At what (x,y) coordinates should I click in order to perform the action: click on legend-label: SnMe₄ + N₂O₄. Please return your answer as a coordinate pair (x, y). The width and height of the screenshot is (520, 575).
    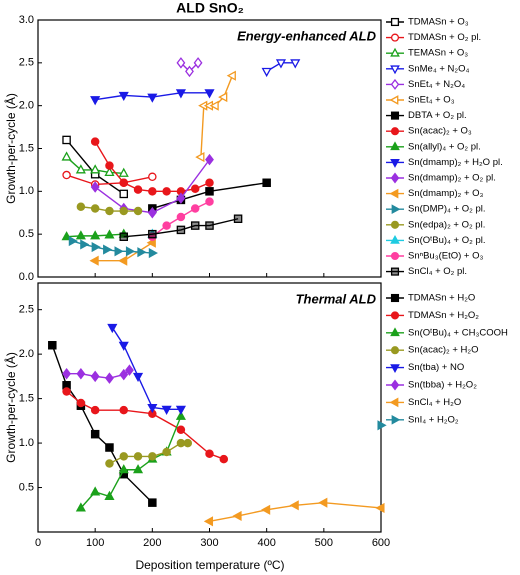
    Looking at the image, I should click on (438, 68).